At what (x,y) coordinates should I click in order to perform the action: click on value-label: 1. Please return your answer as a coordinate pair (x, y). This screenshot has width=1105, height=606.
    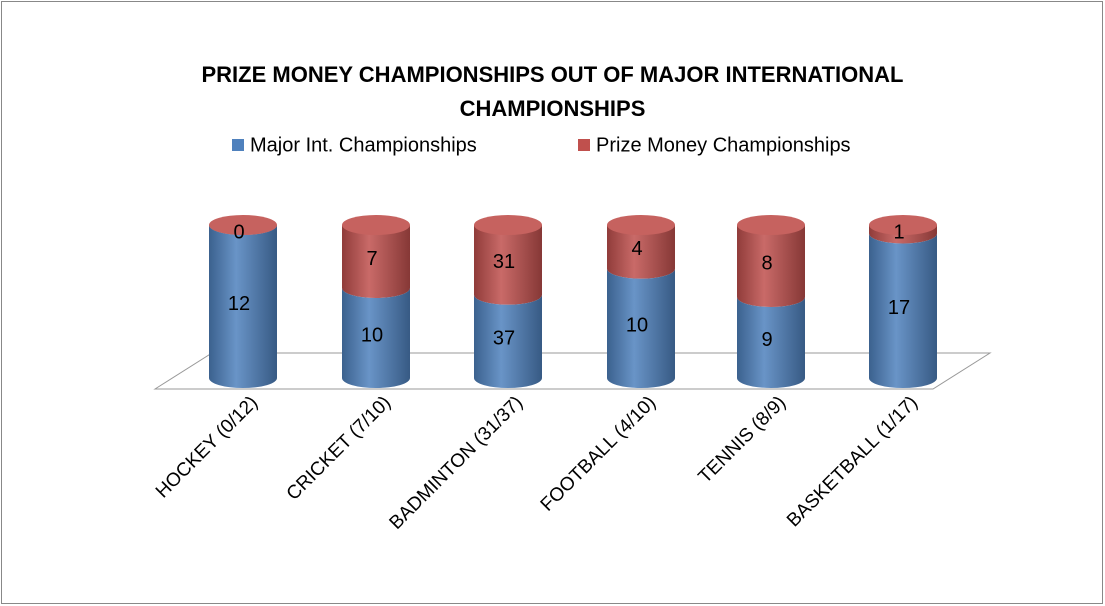
    Looking at the image, I should click on (898, 232).